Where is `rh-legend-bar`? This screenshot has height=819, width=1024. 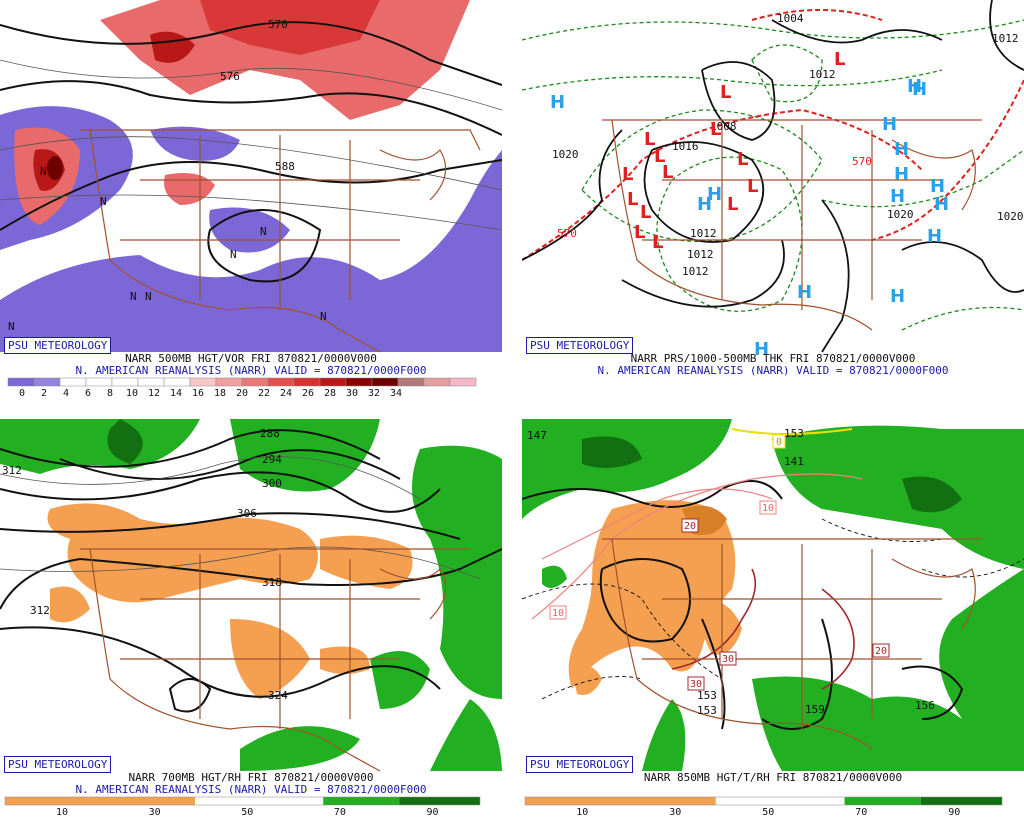 rh-legend-bar is located at coordinates (763, 801).